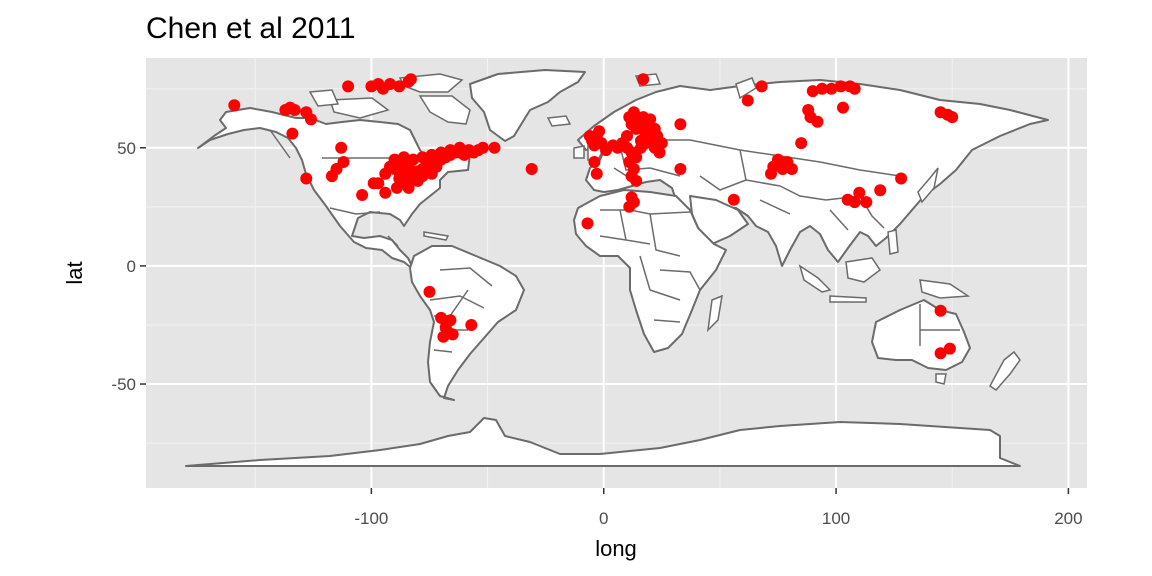 This screenshot has width=1152, height=576. Describe the element at coordinates (718, 518) in the screenshot. I see `x-tick-labels: -100 0 100 200` at that location.